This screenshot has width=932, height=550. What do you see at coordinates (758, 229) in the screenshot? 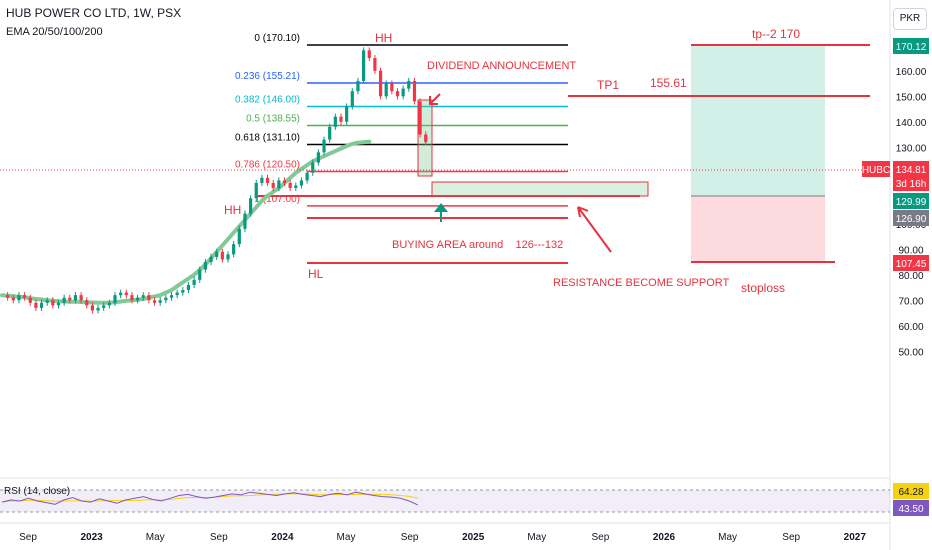
I see `sl-zone` at bounding box center [758, 229].